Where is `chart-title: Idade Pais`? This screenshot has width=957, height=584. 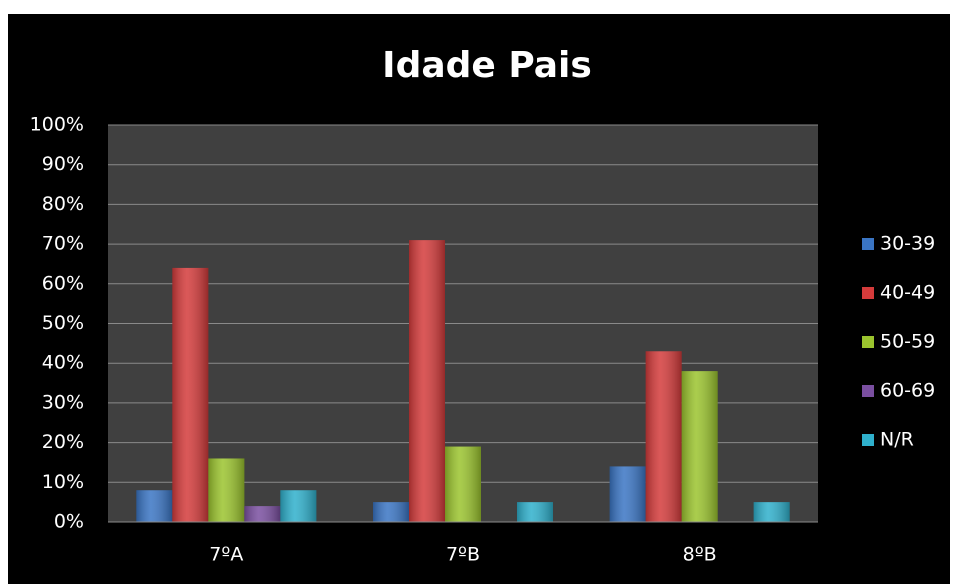
chart-title: Idade Pais is located at coordinates (487, 65).